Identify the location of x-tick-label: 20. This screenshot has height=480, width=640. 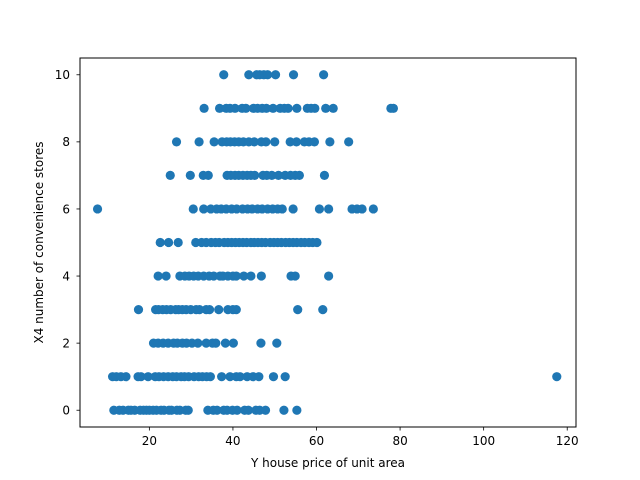
(149, 441).